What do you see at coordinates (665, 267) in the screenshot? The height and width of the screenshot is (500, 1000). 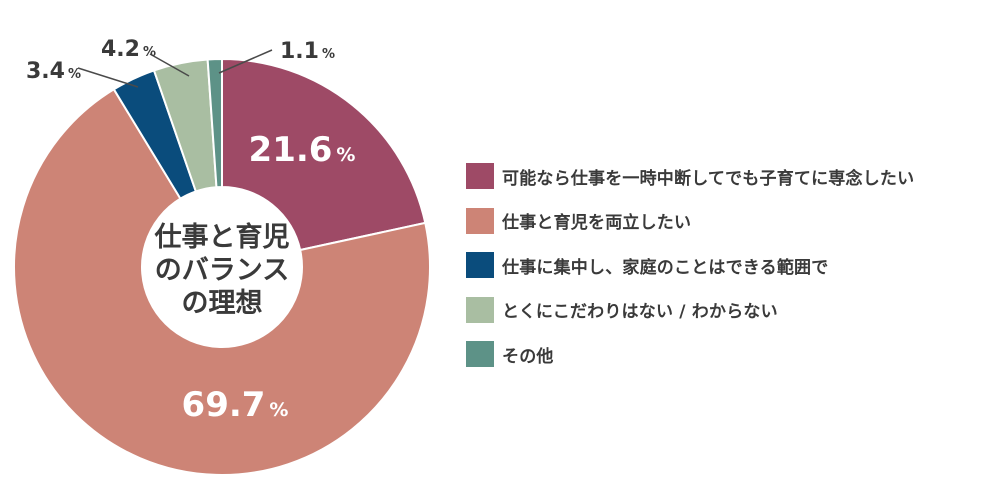 I see `legend-label: 仕事に集中し、家庭のことはできる範囲で` at bounding box center [665, 267].